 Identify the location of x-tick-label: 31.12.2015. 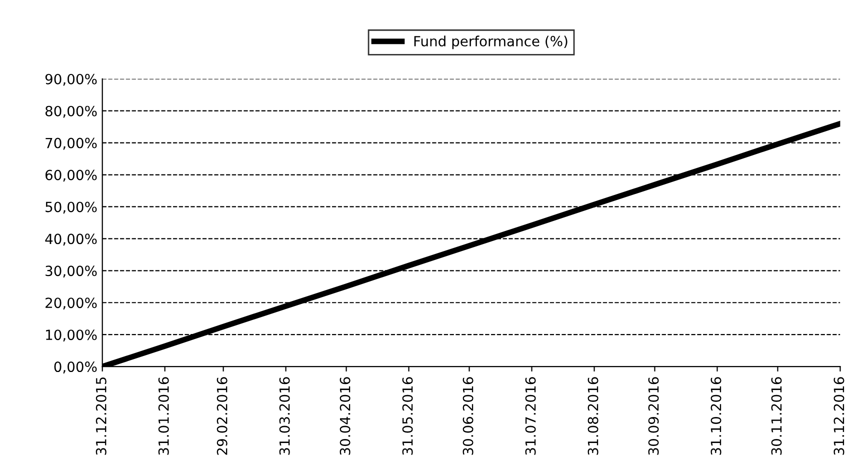
(101, 416).